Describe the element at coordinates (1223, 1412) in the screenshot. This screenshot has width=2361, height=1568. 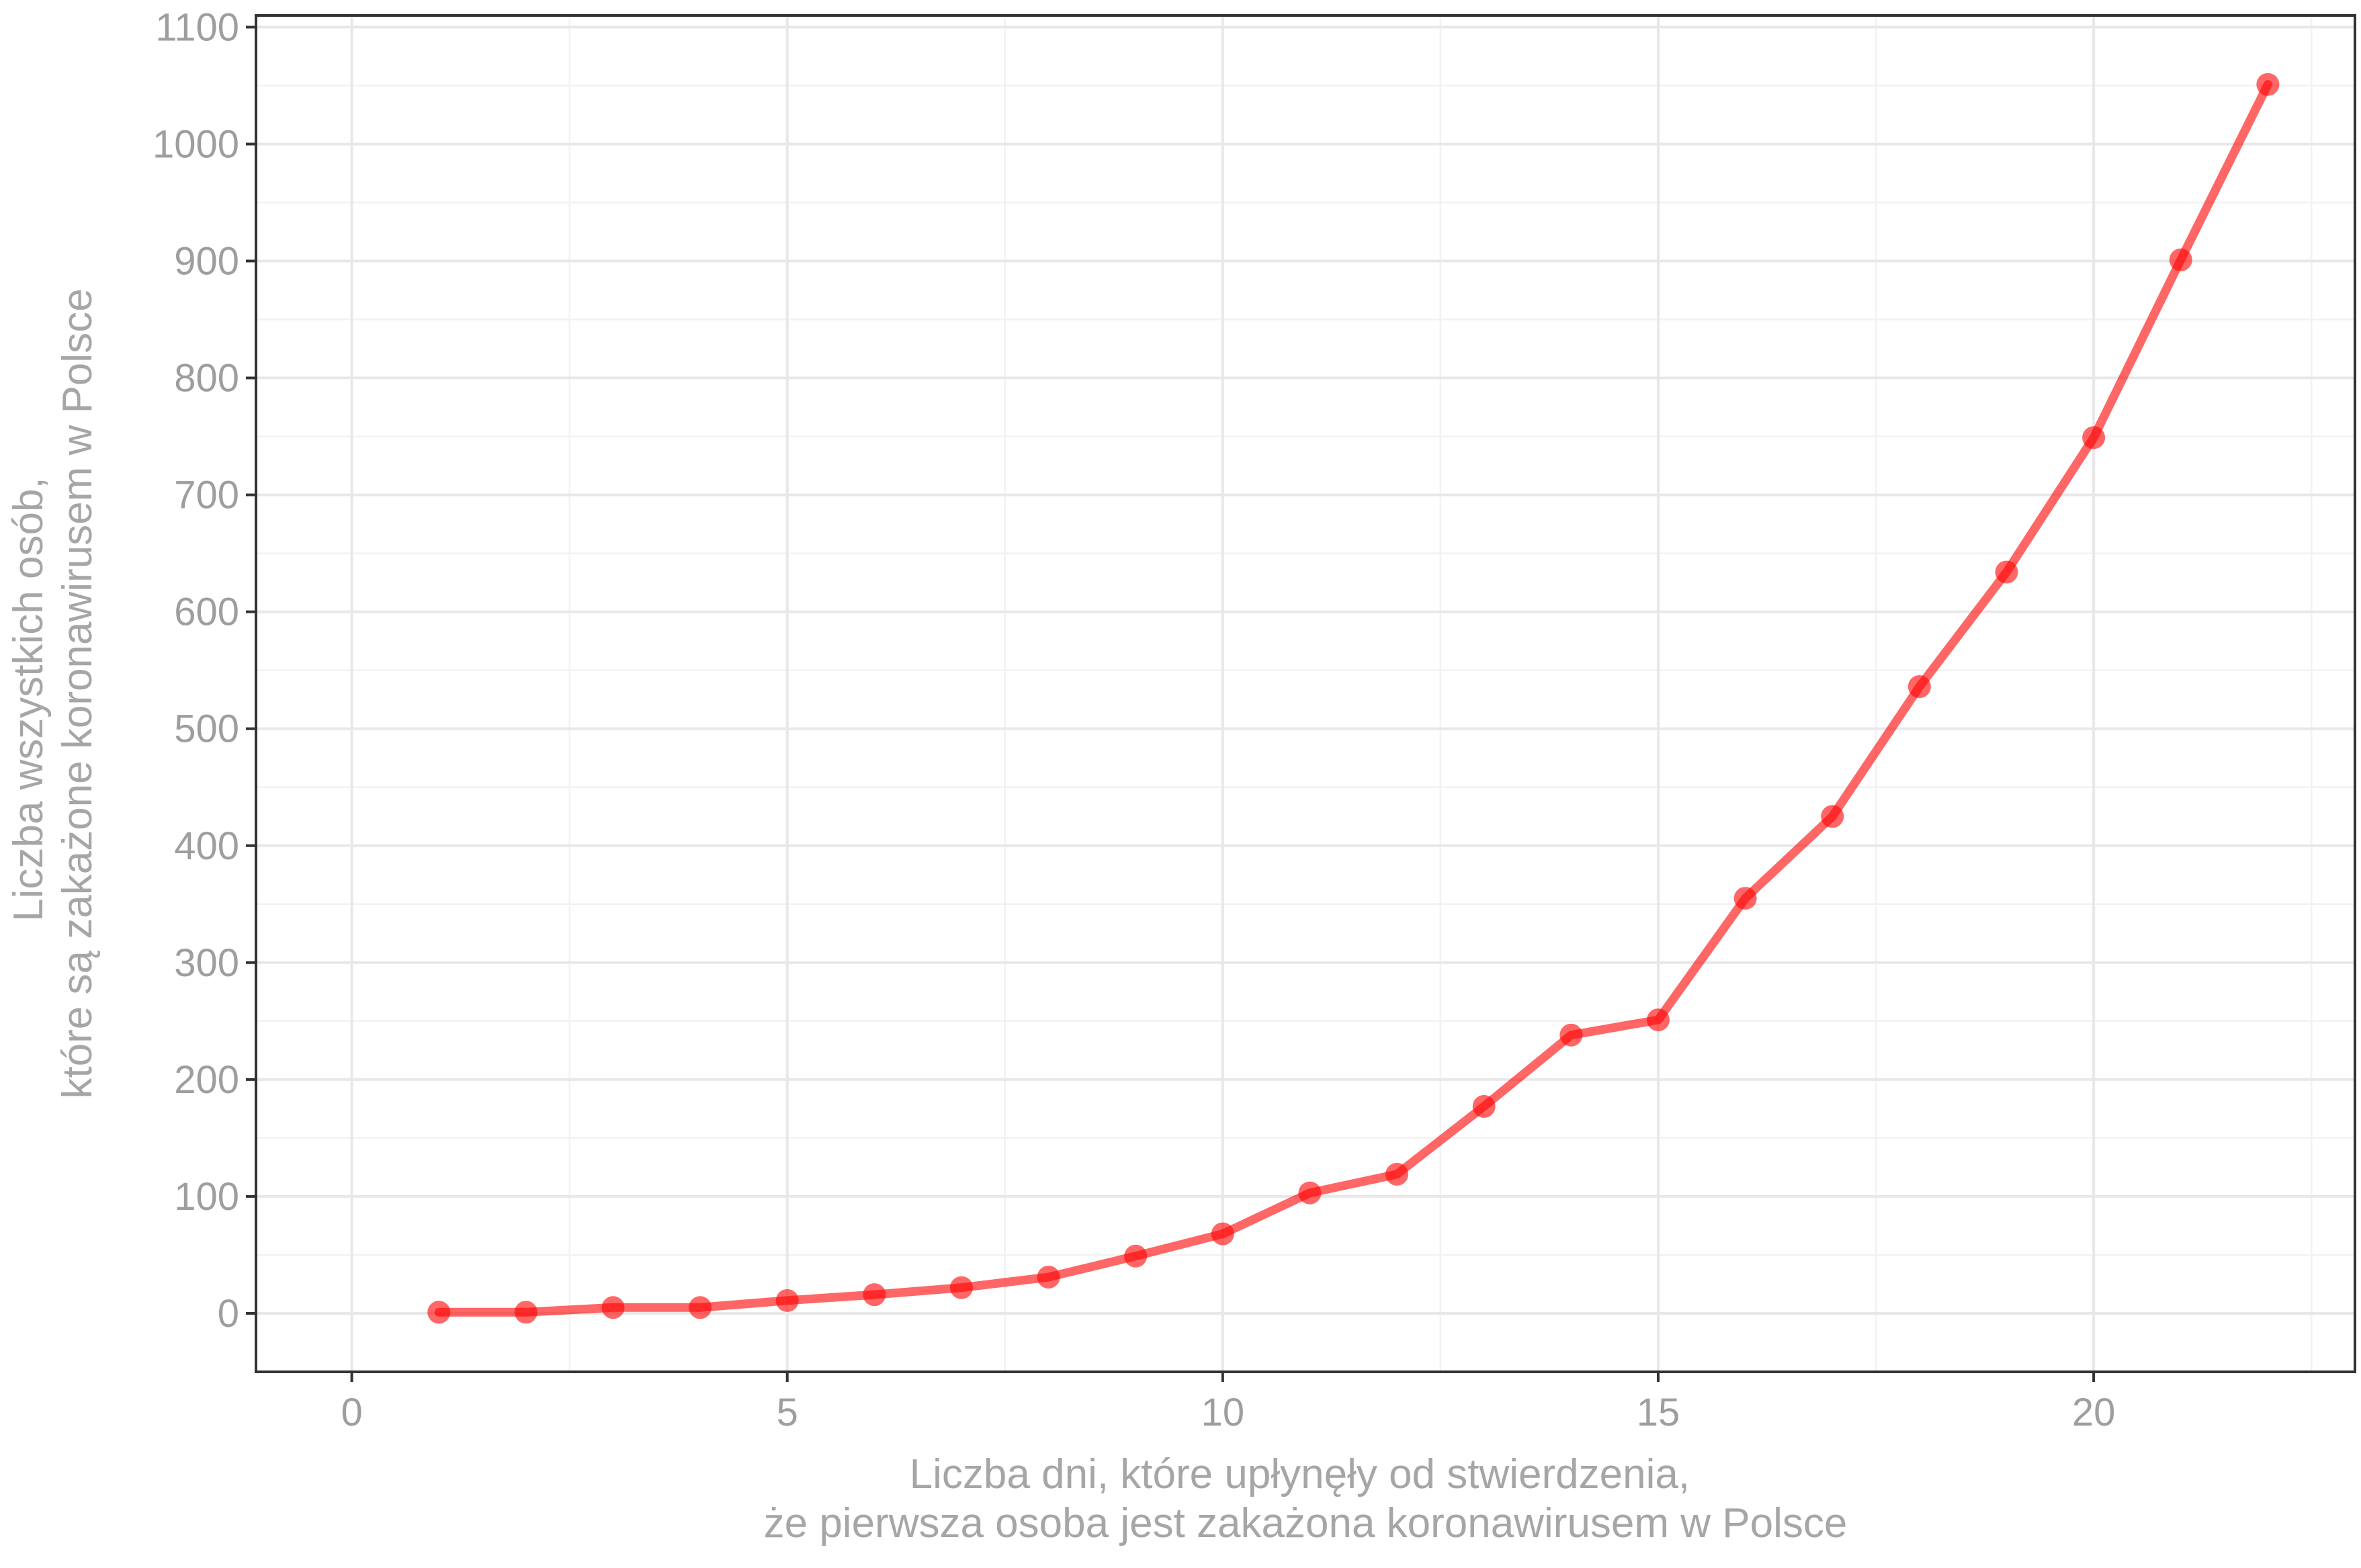
I see `x-tick-label: 10` at that location.